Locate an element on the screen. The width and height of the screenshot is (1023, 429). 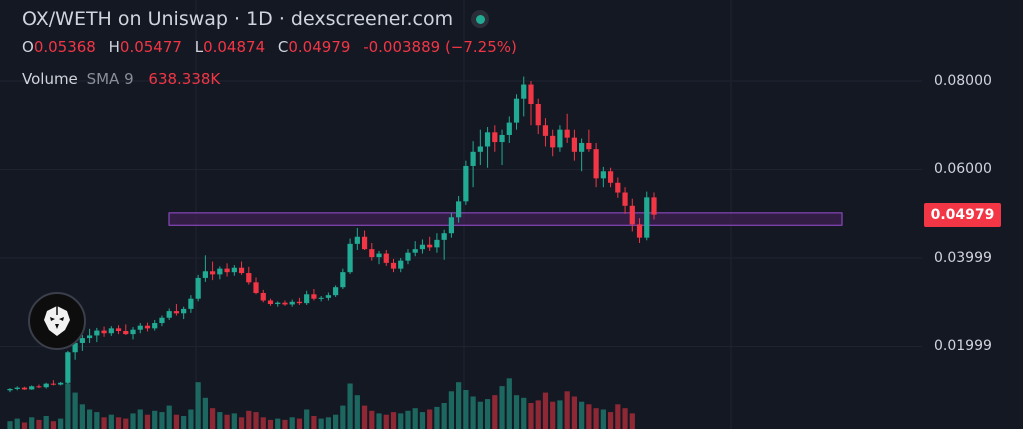
price-tick-label: 0.06000 is located at coordinates (963, 169).